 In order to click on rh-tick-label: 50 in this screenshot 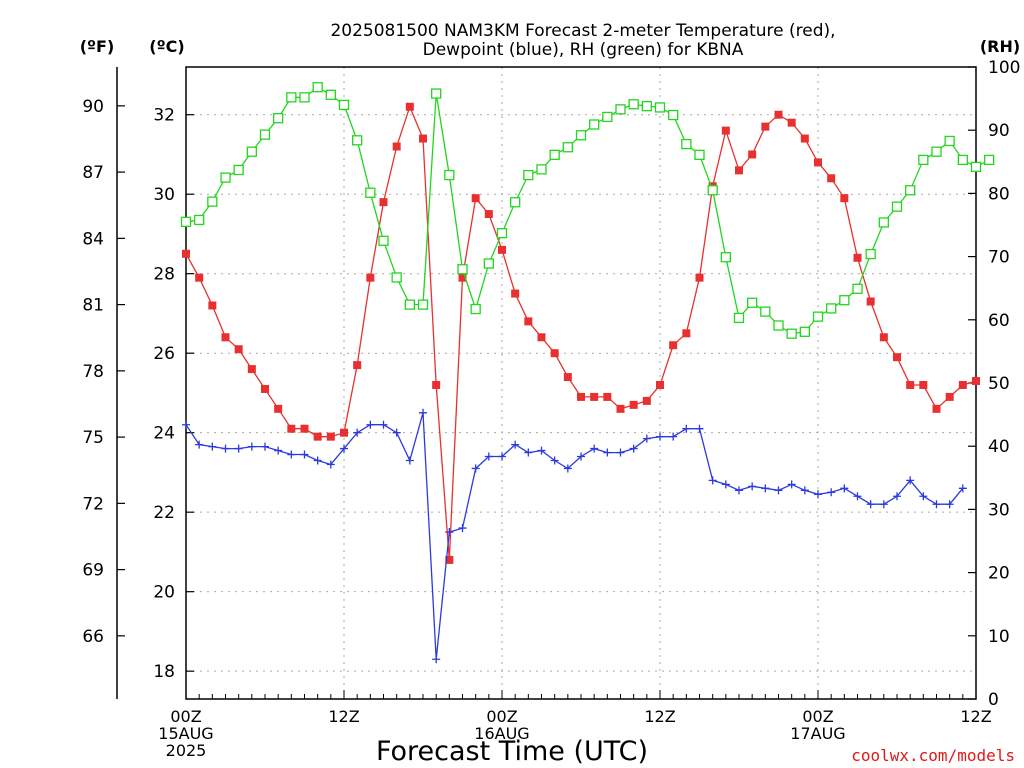, I will do `click(999, 384)`.